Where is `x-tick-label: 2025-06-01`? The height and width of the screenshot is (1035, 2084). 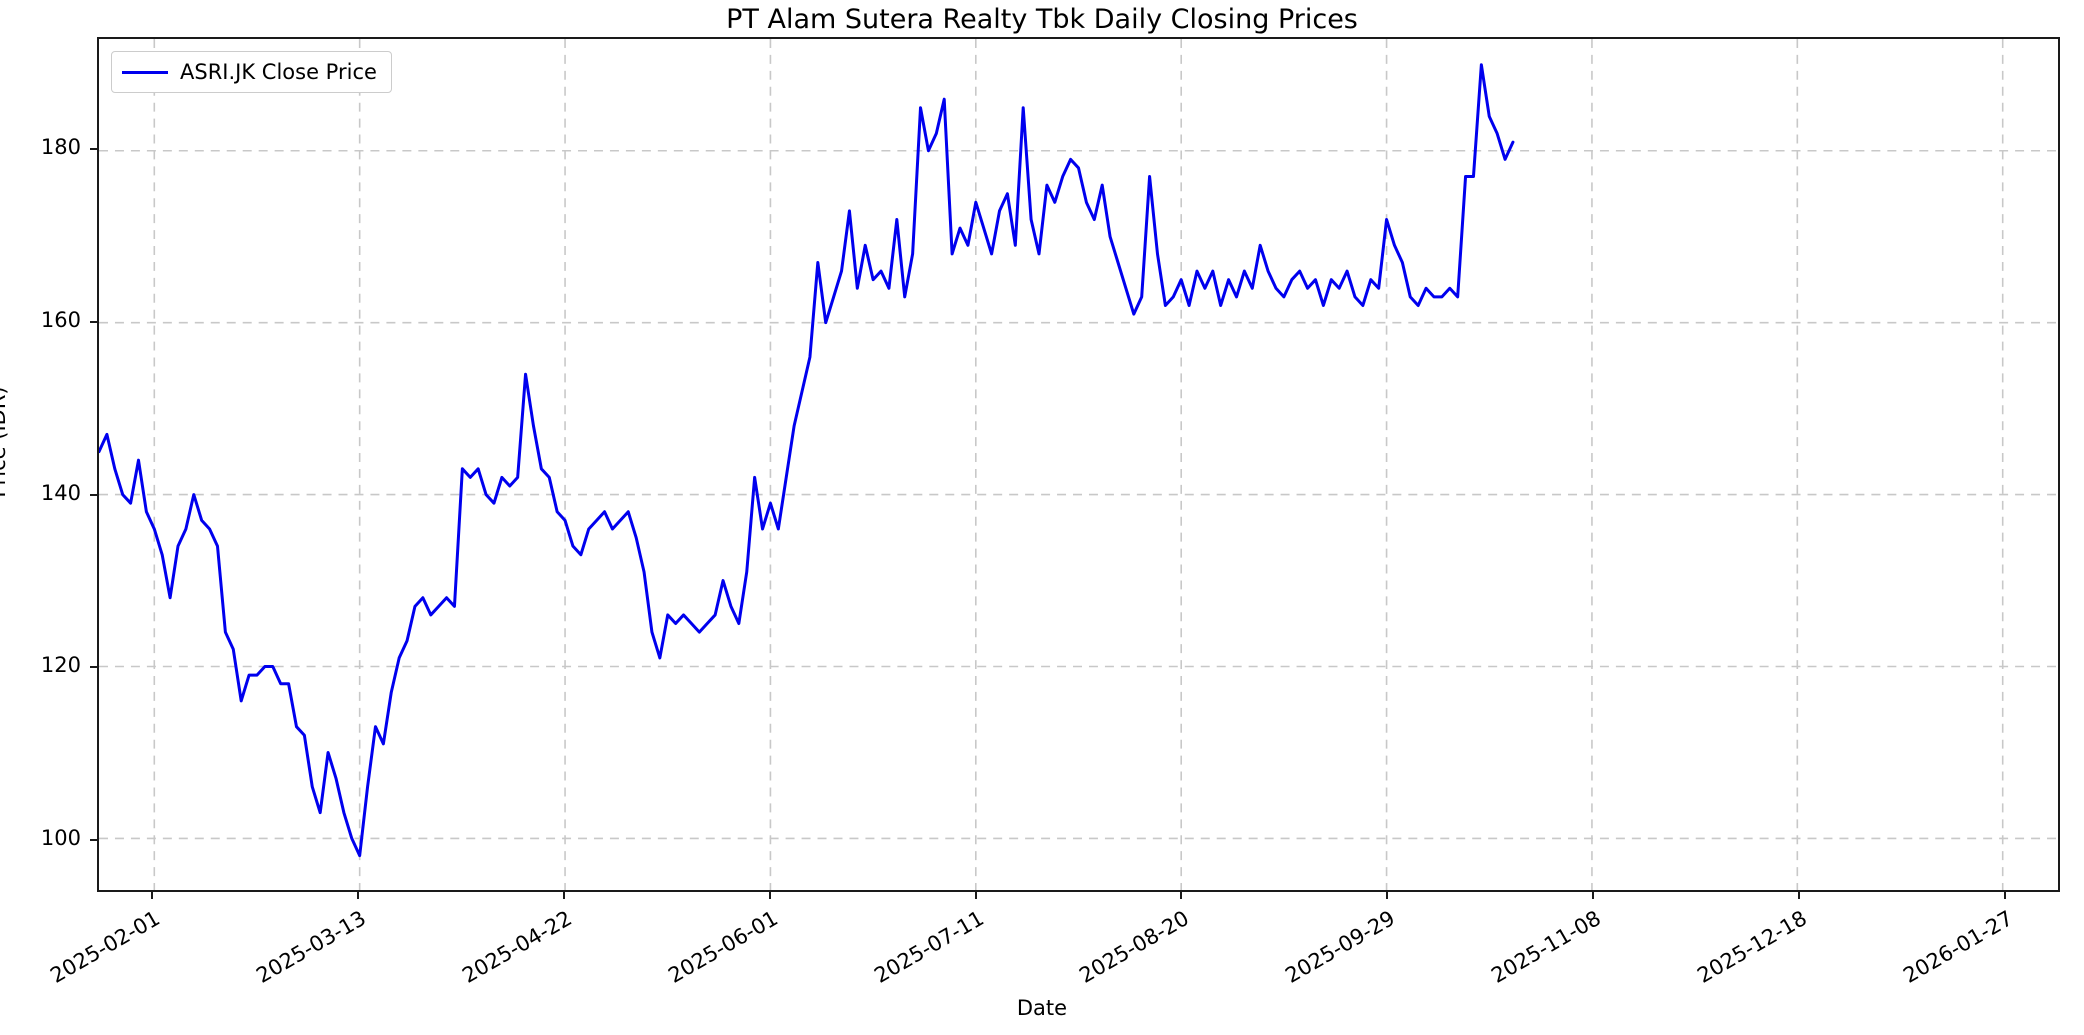 x-tick-label: 2025-06-01 is located at coordinates (723, 947).